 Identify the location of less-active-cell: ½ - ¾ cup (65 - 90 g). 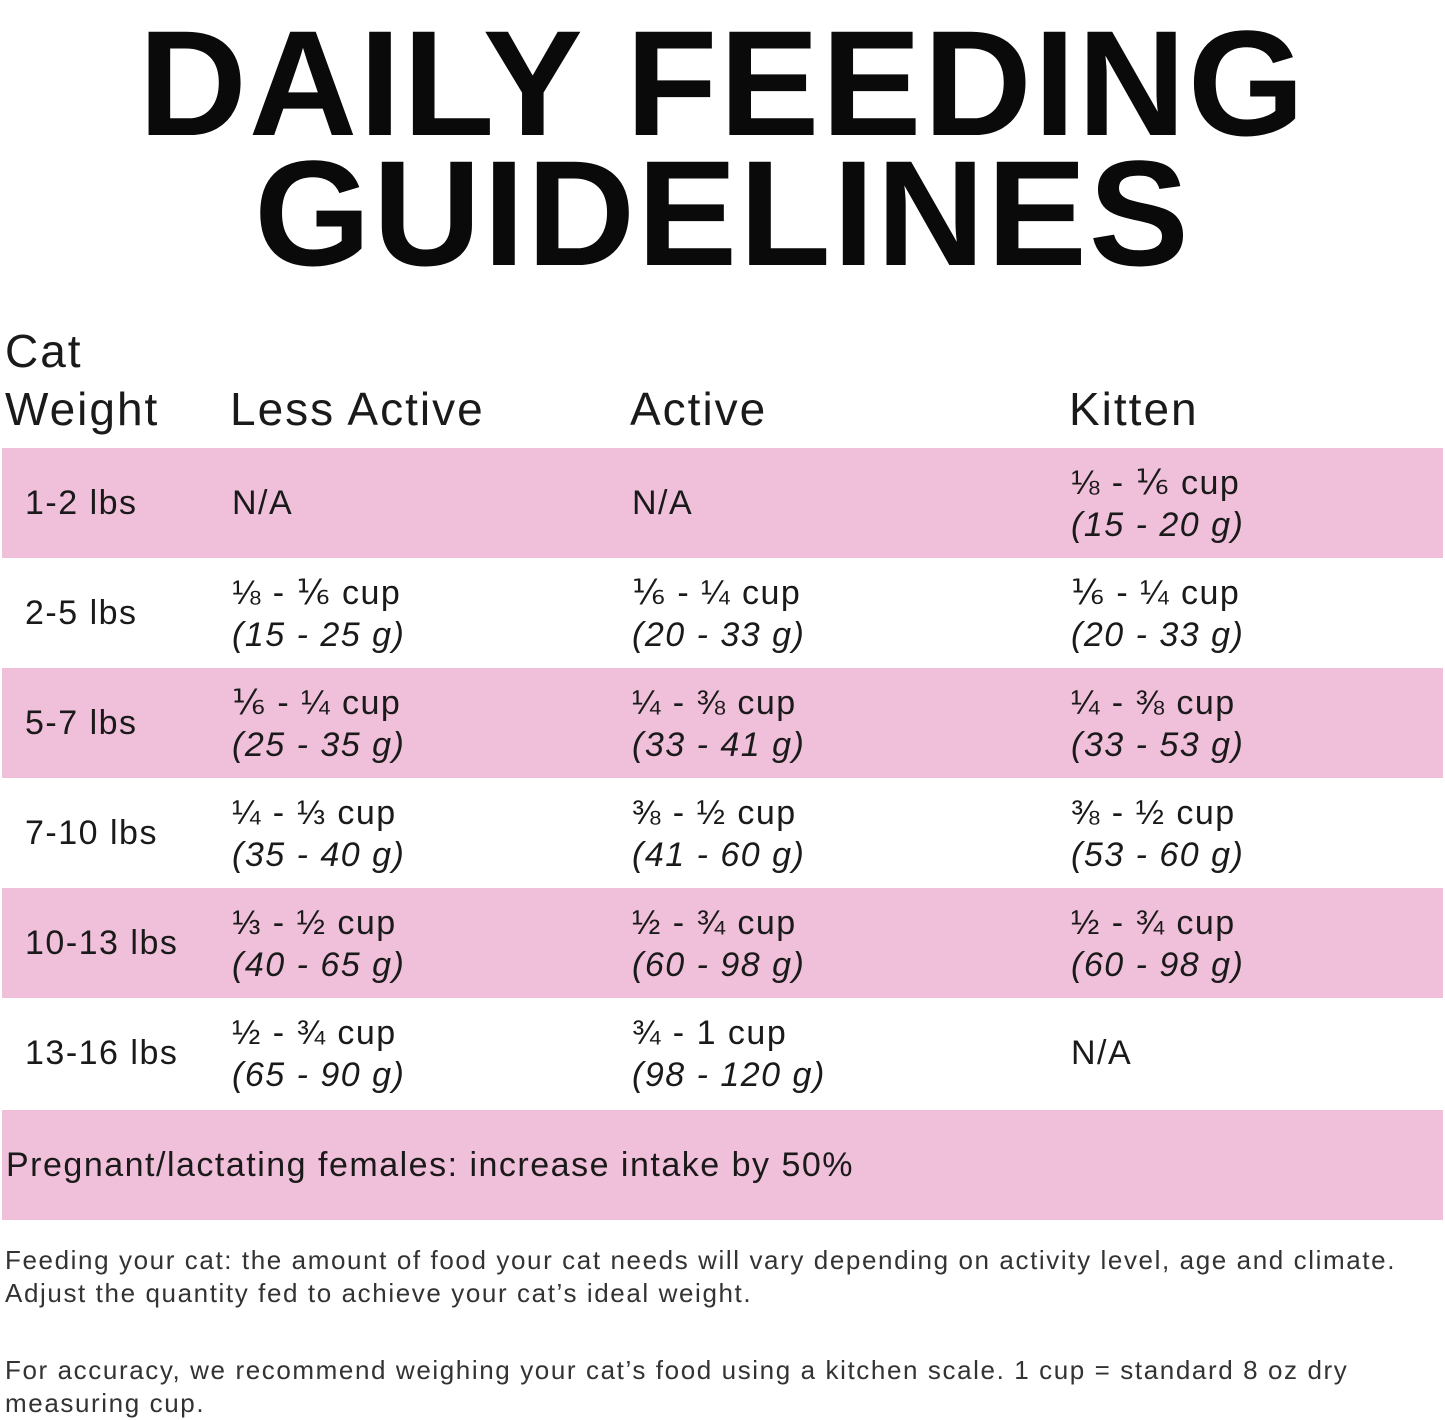
(318, 1054).